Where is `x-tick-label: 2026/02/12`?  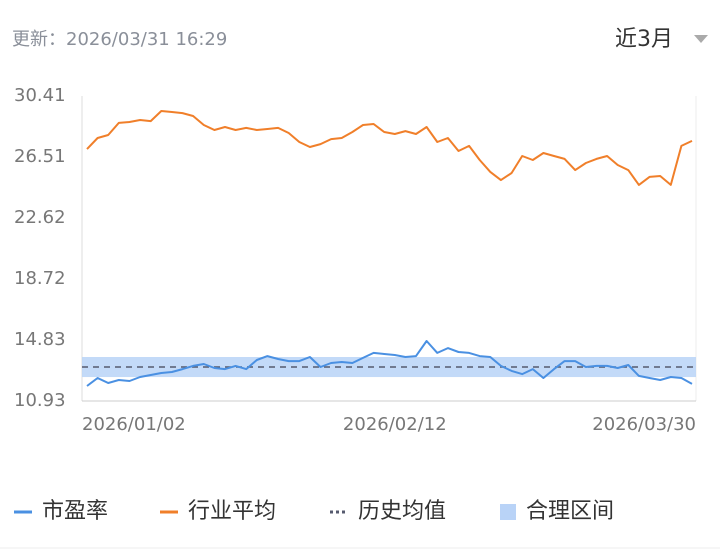
x-tick-label: 2026/02/12 is located at coordinates (395, 424).